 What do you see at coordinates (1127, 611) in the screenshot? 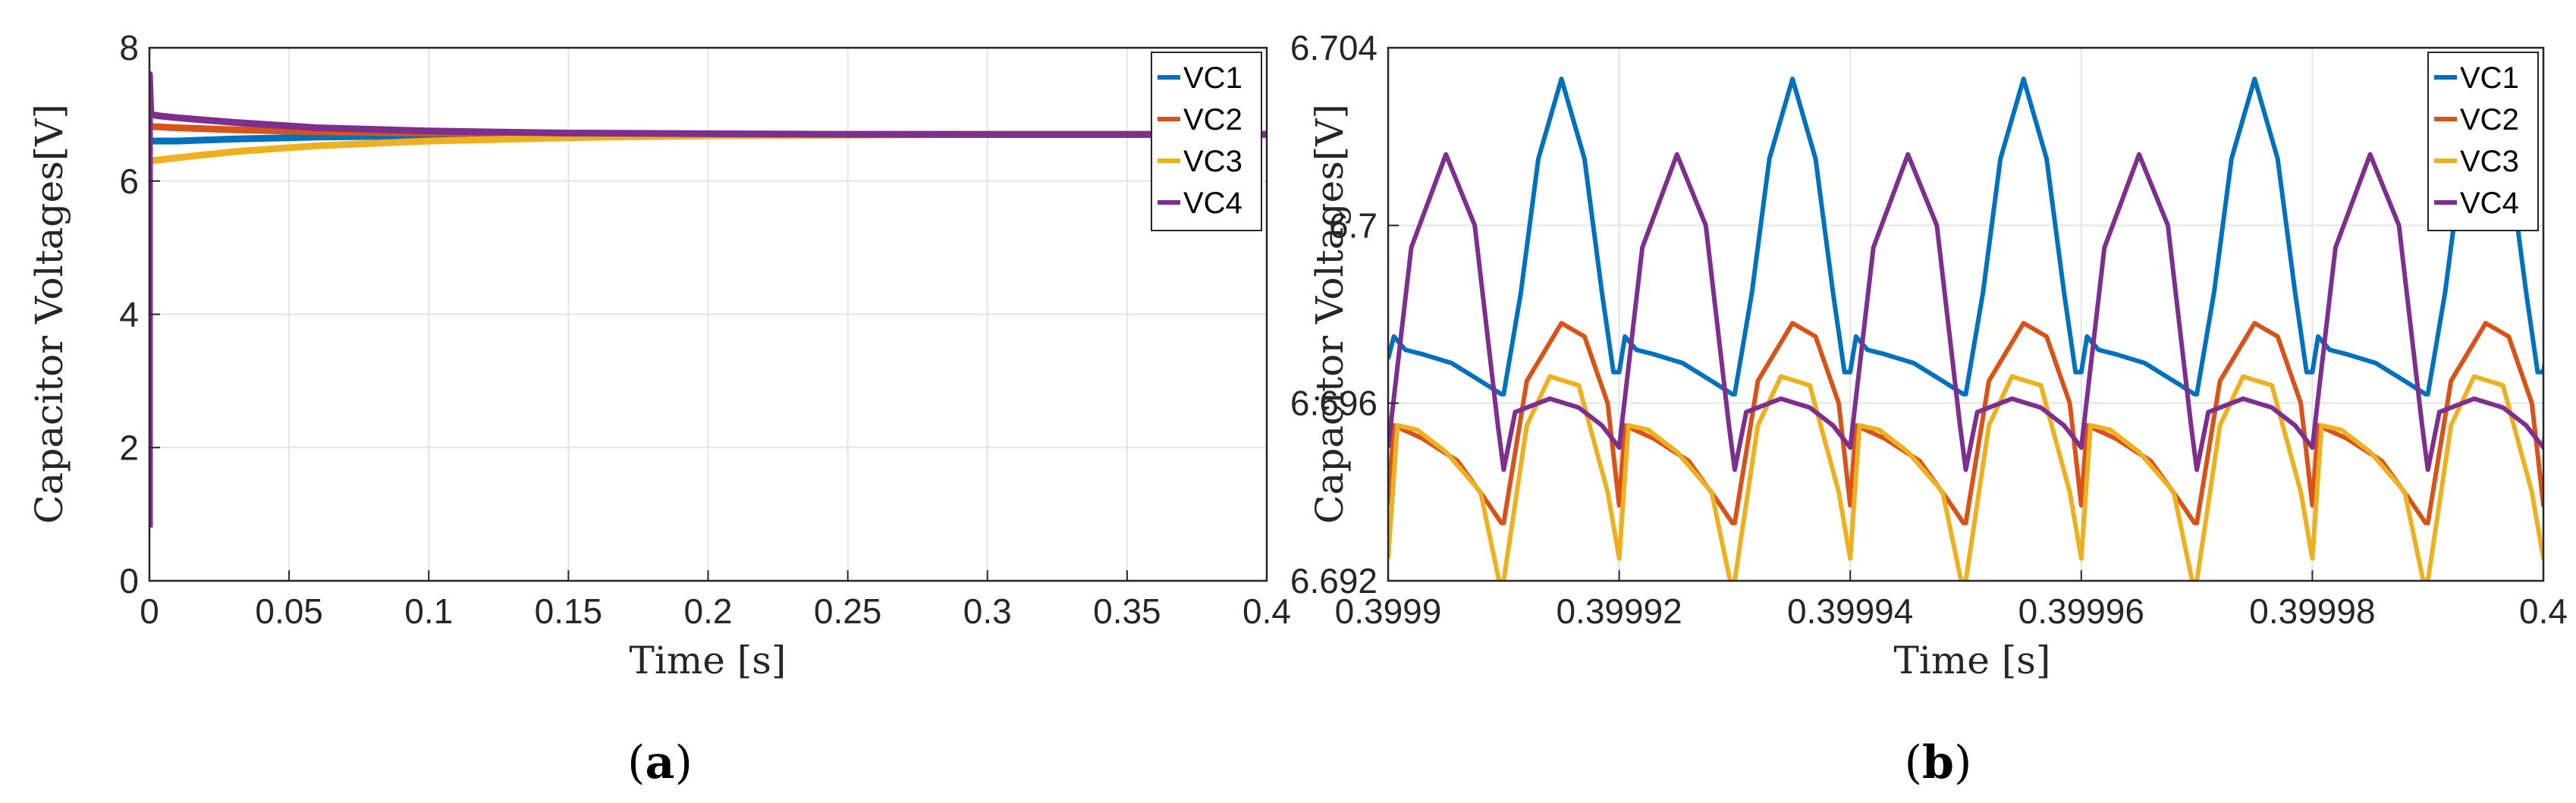
I see `x-tick-label: 0.35` at bounding box center [1127, 611].